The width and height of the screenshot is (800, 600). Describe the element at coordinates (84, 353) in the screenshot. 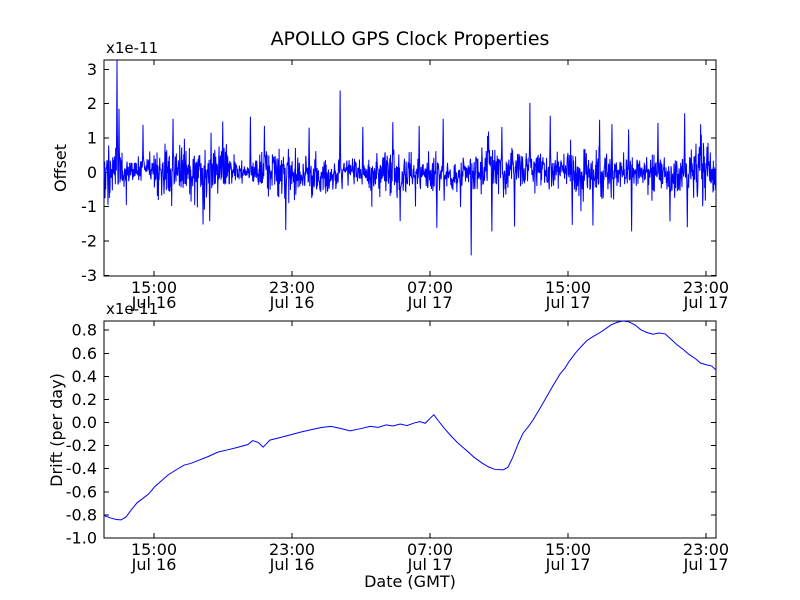

I see `y-tick-label: 0.6` at that location.